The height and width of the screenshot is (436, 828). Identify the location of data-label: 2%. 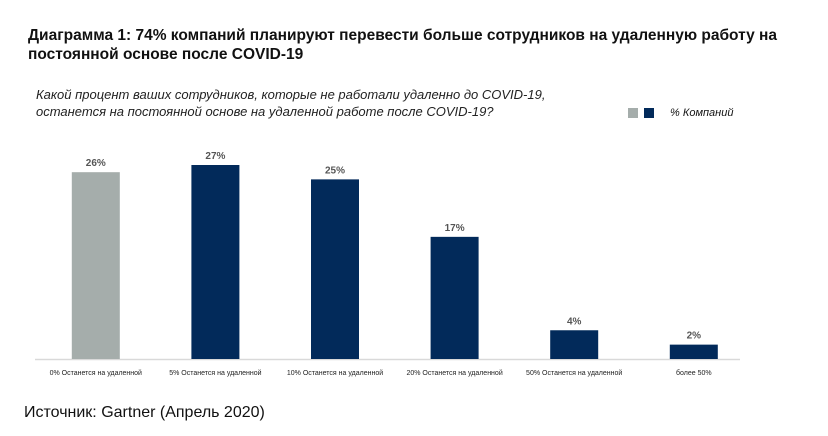
(694, 336).